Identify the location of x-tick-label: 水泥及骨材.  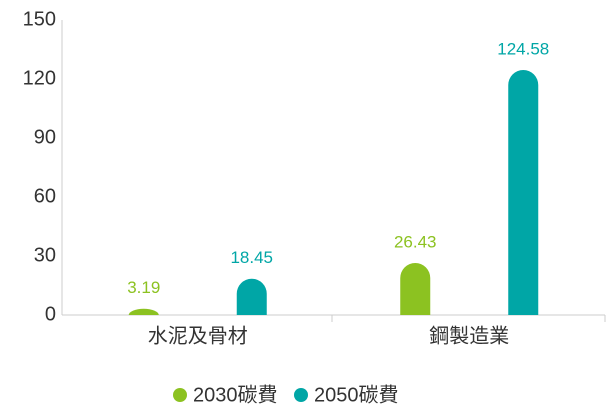
(198, 335).